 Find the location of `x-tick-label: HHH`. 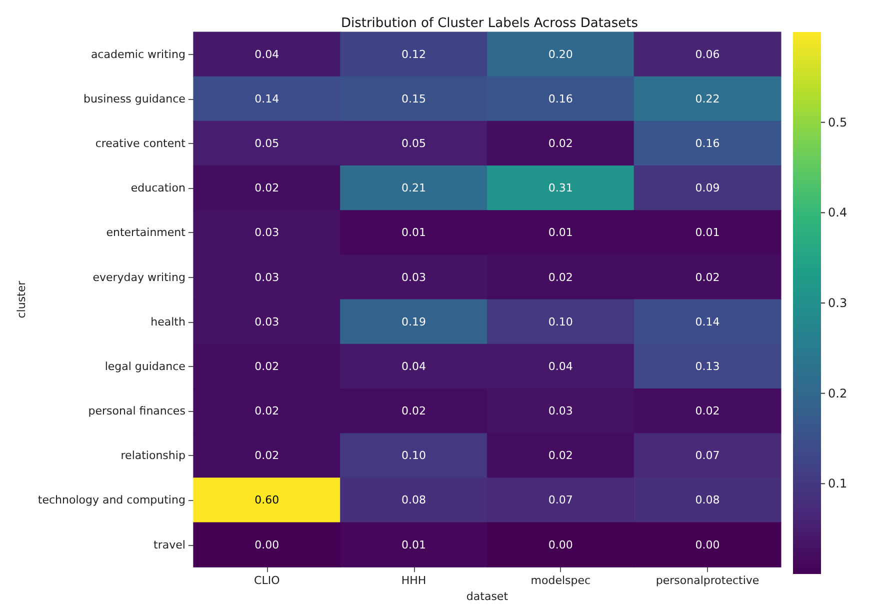

x-tick-label: HHH is located at coordinates (413, 581).